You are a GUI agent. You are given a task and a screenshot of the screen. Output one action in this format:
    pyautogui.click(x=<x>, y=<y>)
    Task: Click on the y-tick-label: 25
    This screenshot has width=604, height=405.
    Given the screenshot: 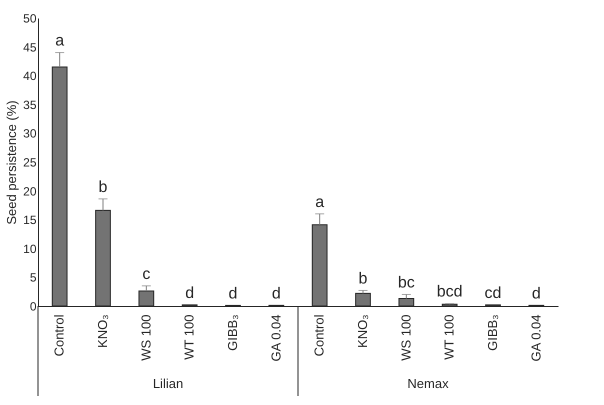 What is the action you would take?
    pyautogui.click(x=30, y=163)
    